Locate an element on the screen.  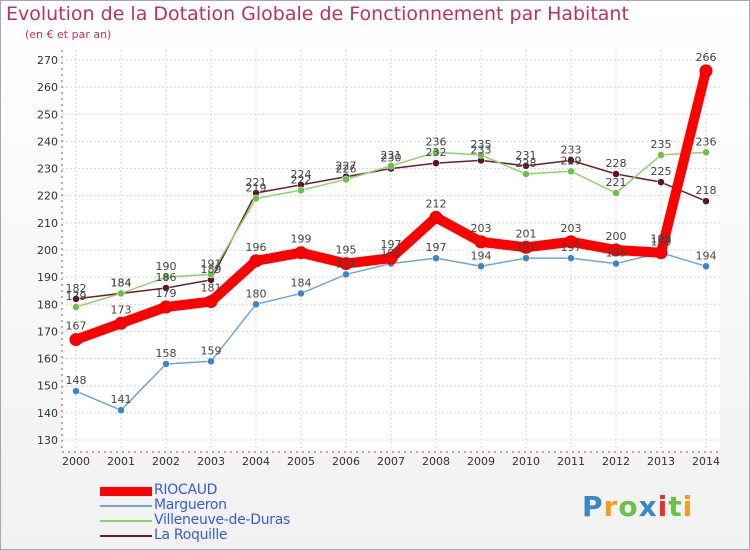
data-label-margueron: 180 is located at coordinates (256, 293).